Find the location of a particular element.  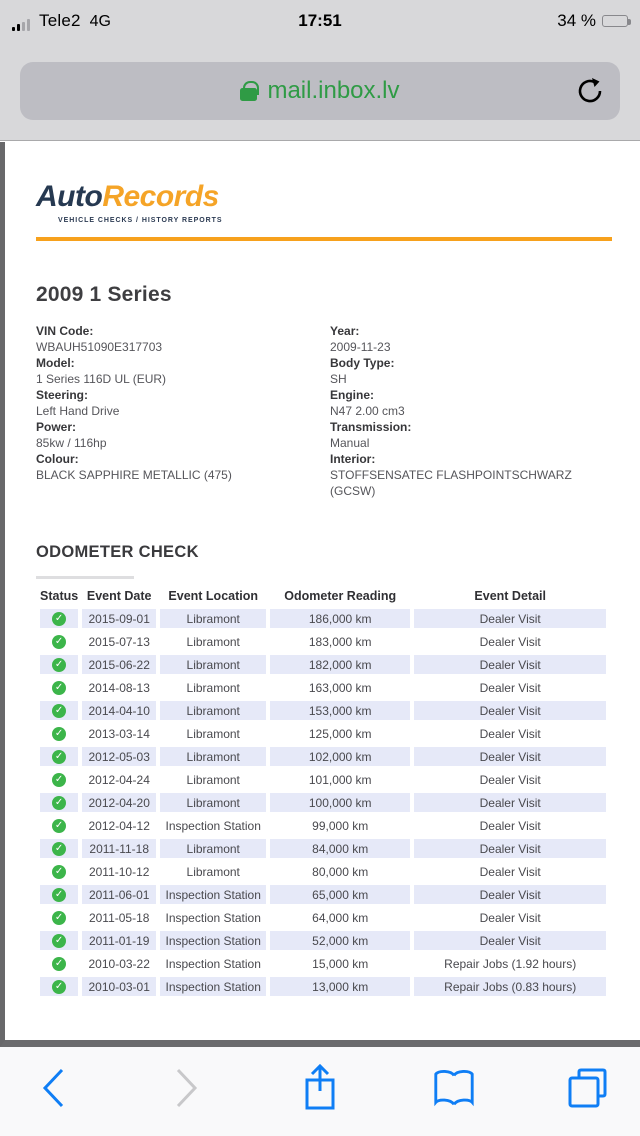

address-bar: mail.inbox.lv is located at coordinates (320, 91).